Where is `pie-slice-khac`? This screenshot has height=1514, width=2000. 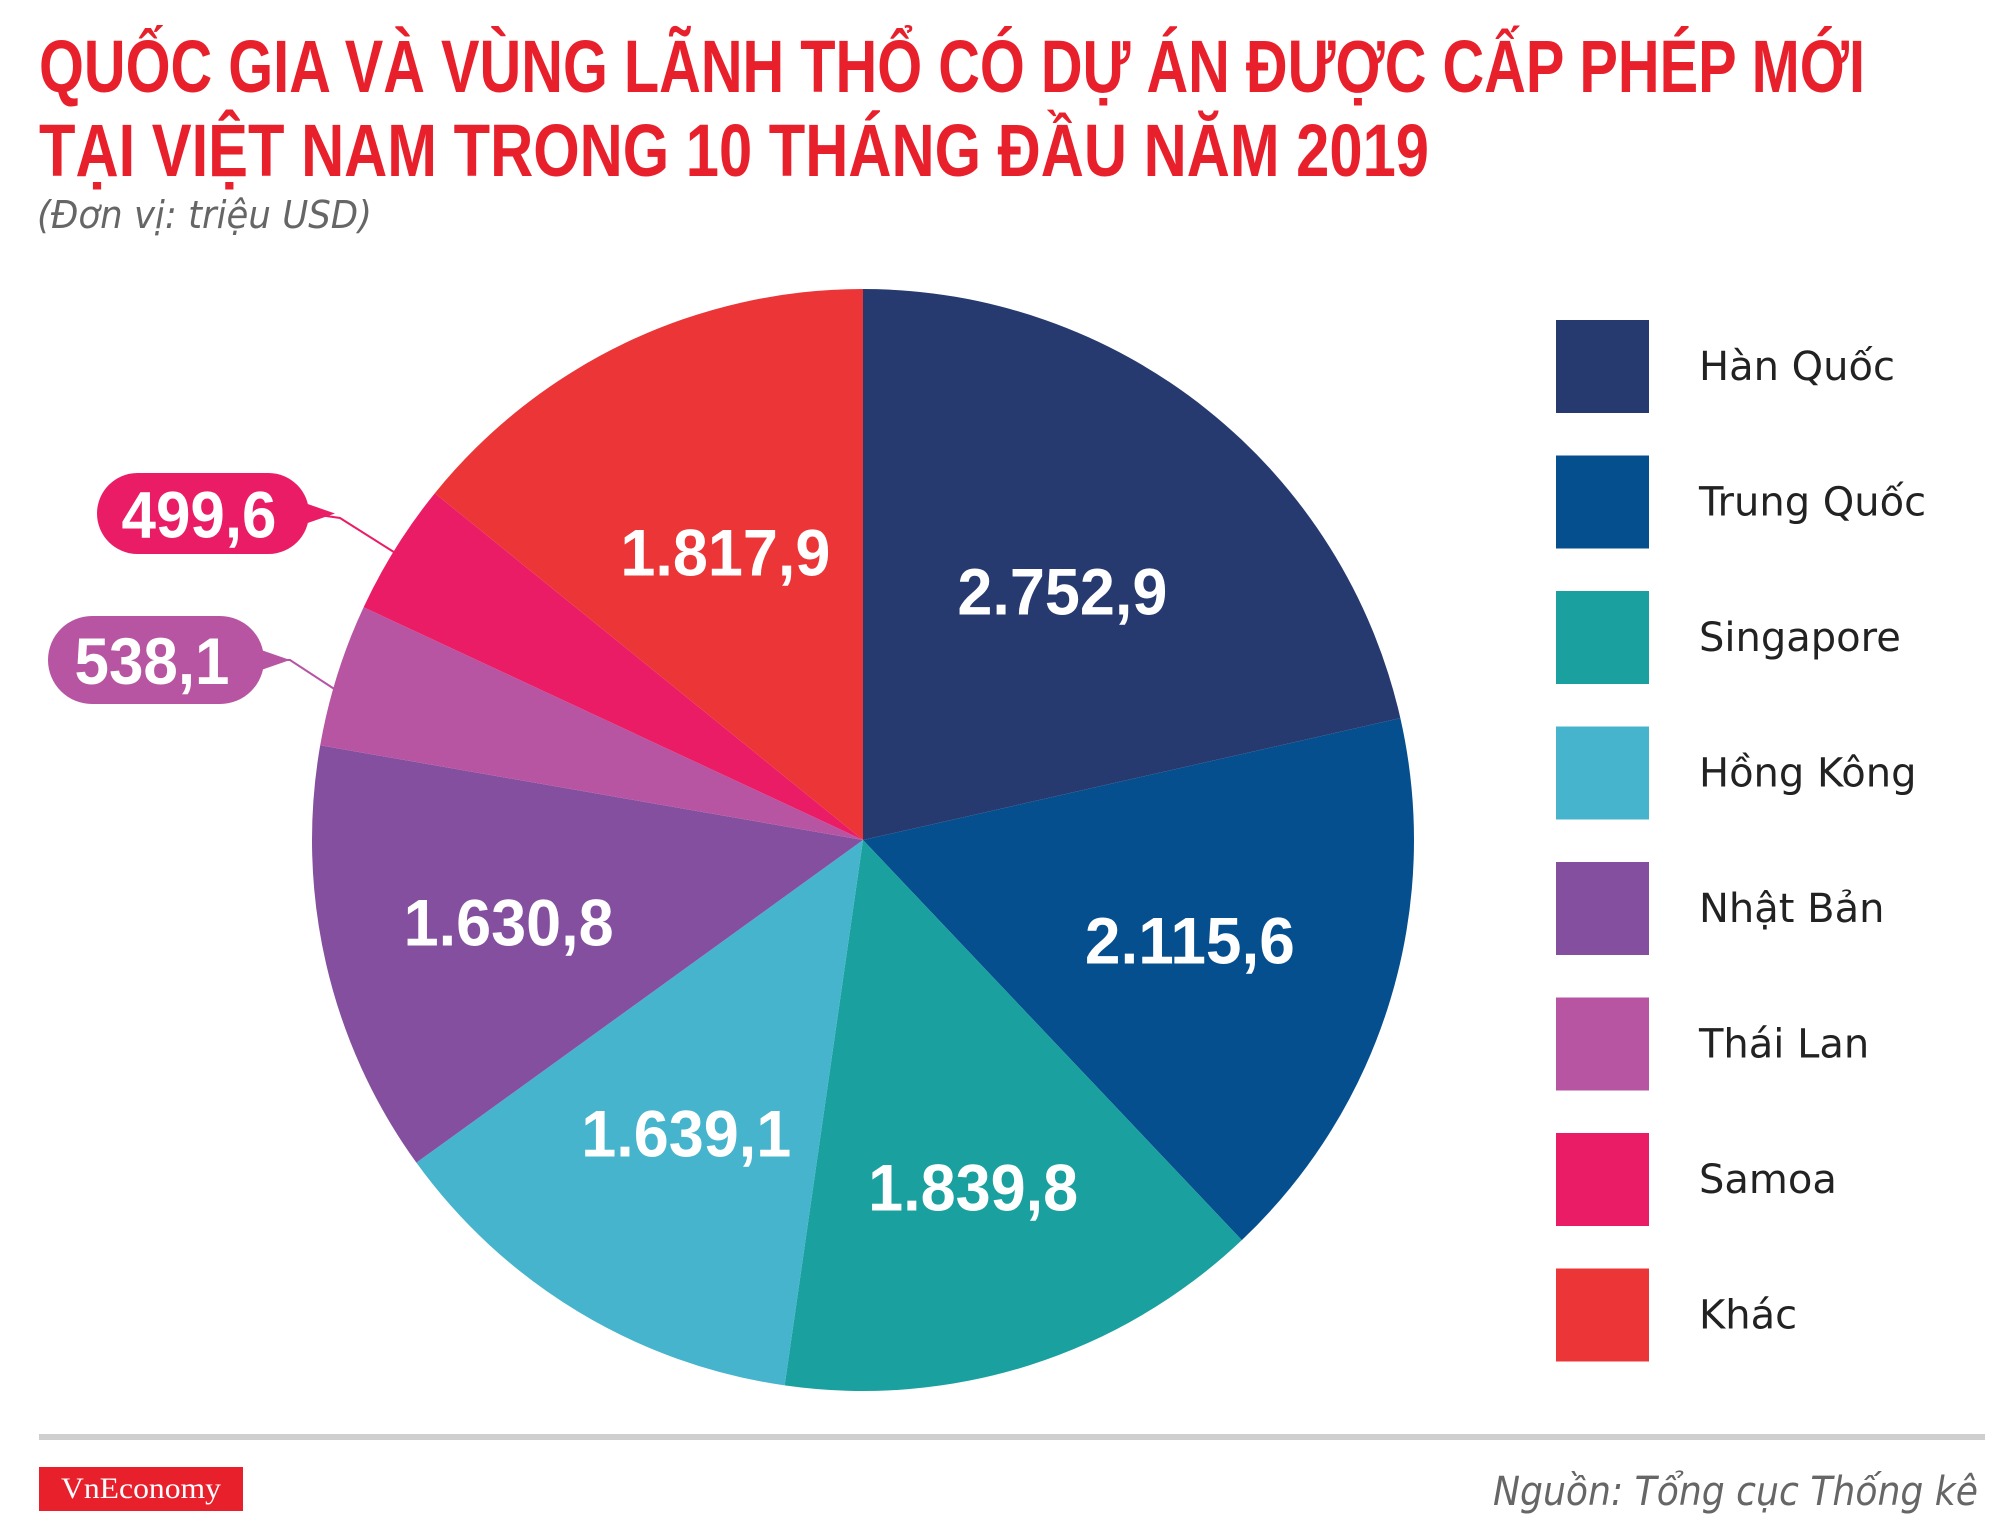 pie-slice-khac is located at coordinates (648, 564).